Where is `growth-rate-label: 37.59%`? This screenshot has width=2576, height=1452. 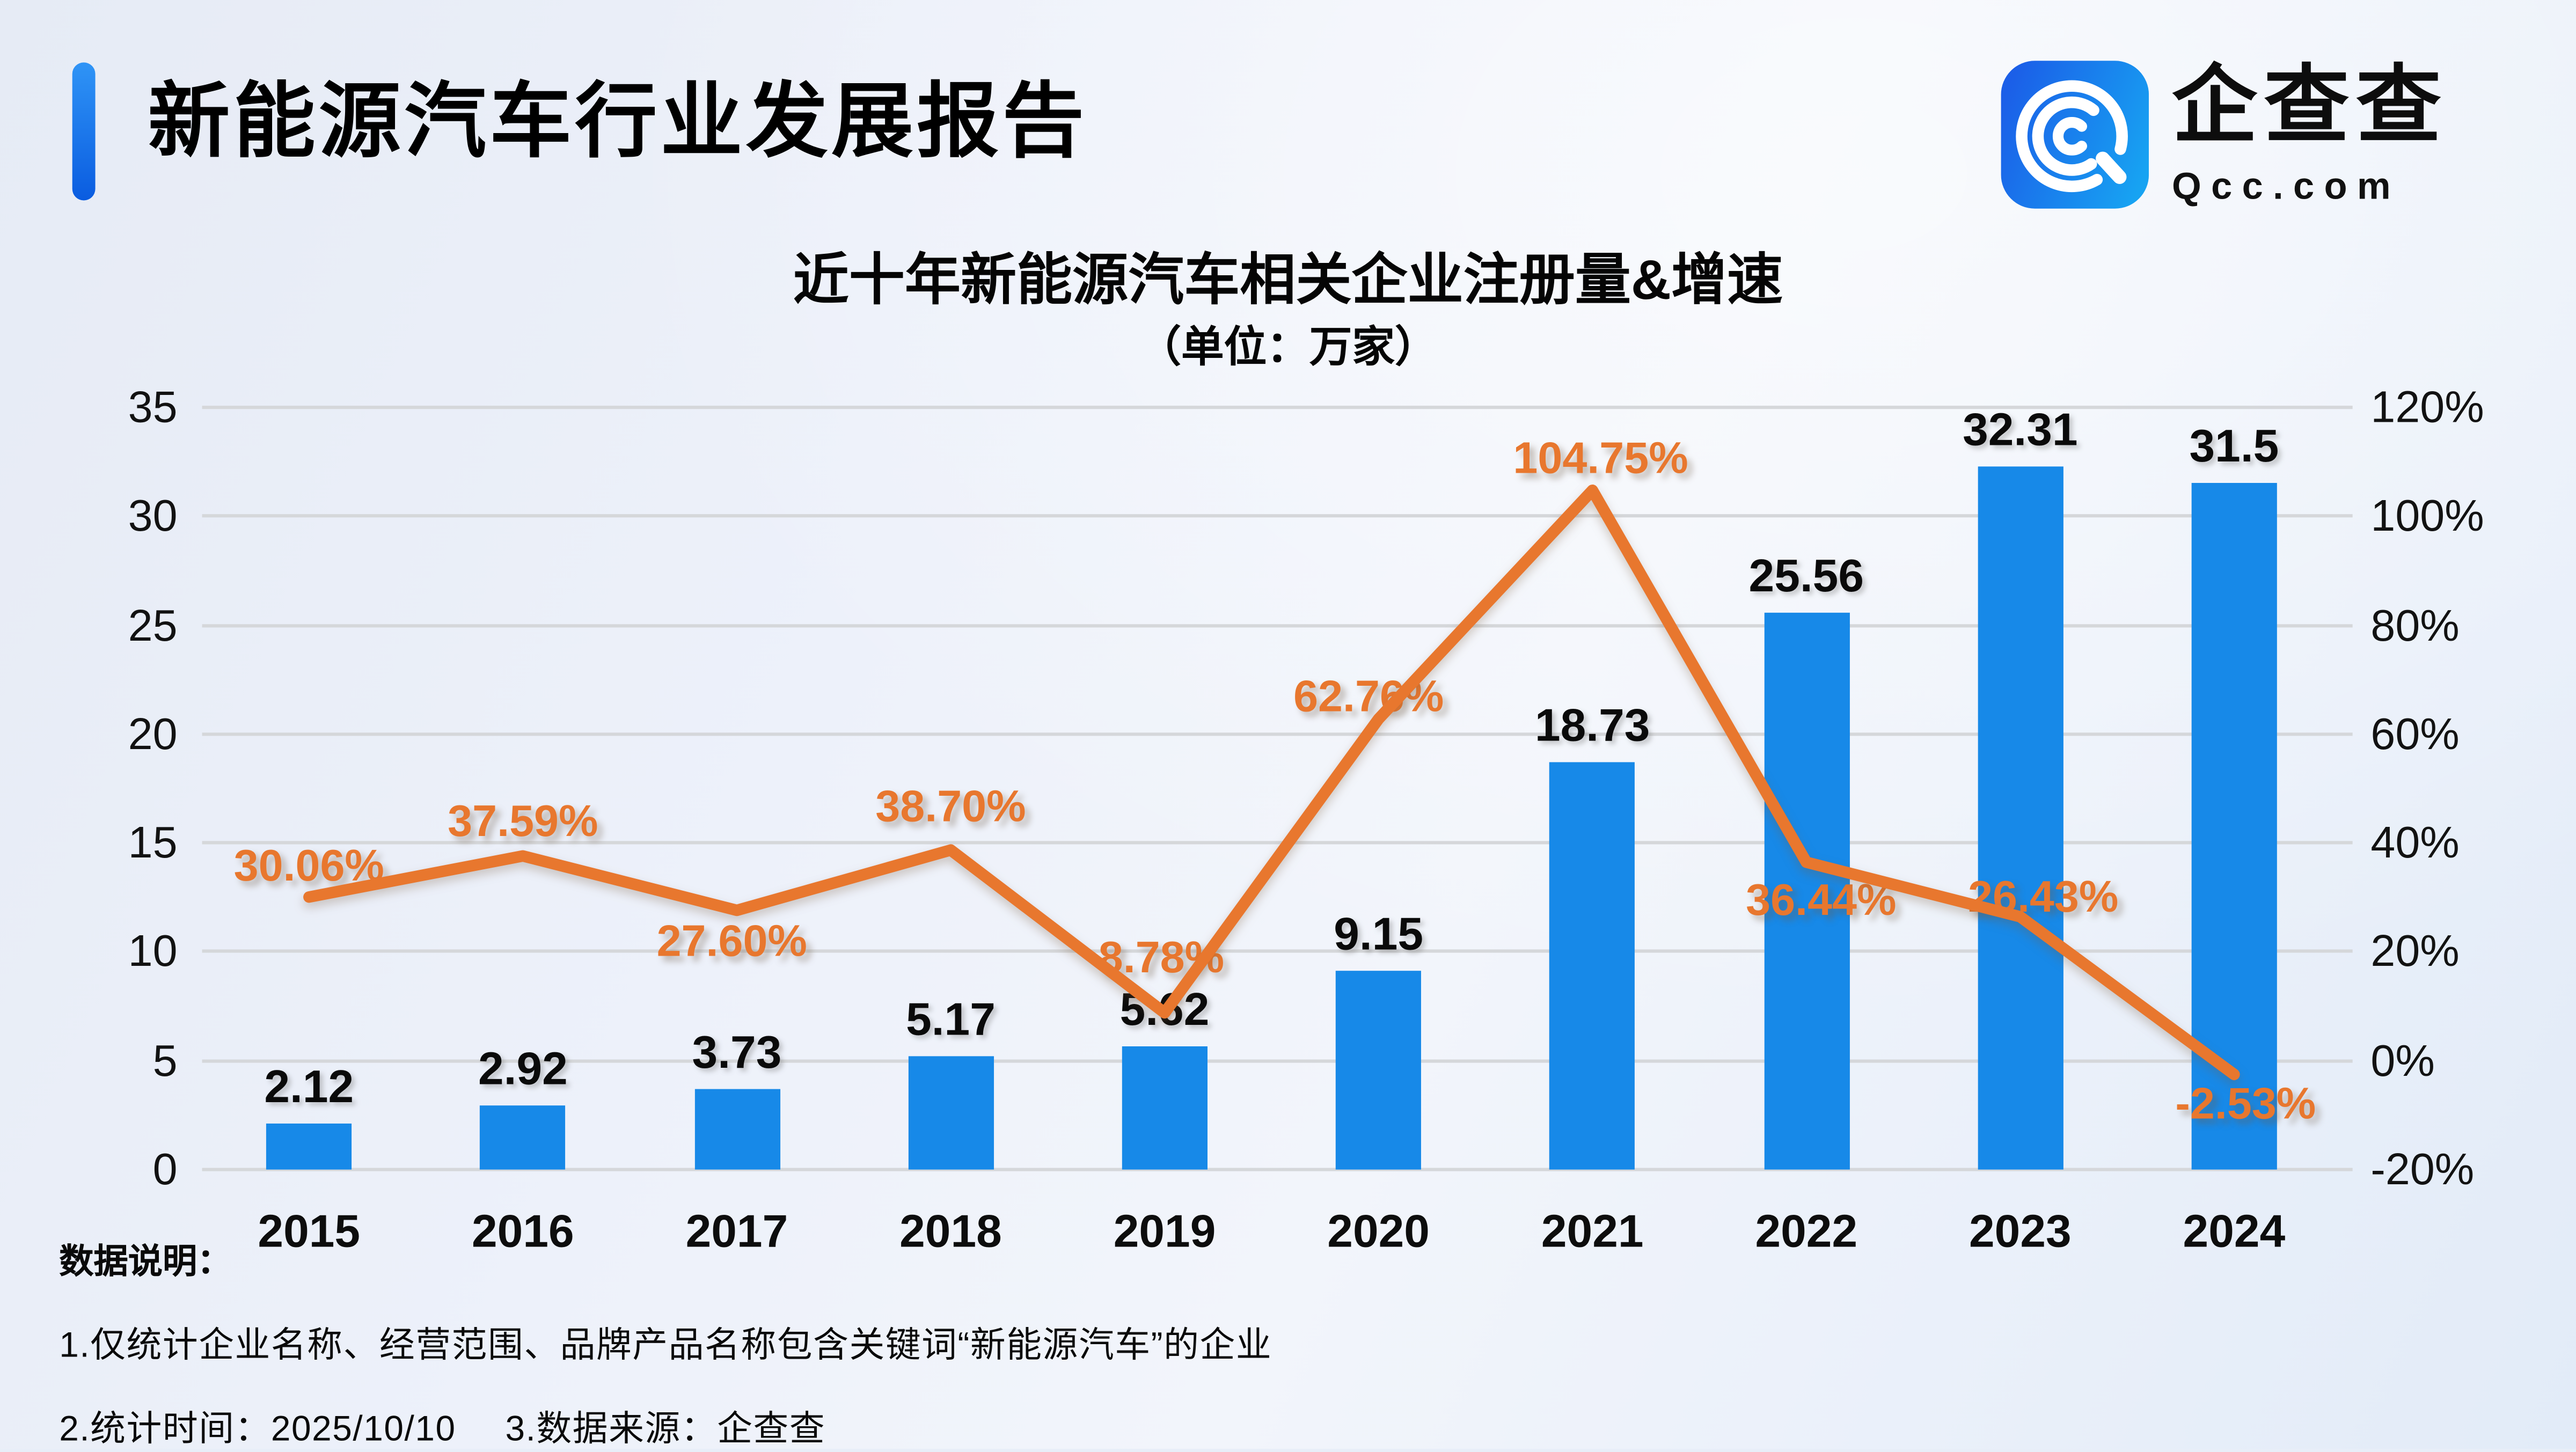 growth-rate-label: 37.59% is located at coordinates (523, 822).